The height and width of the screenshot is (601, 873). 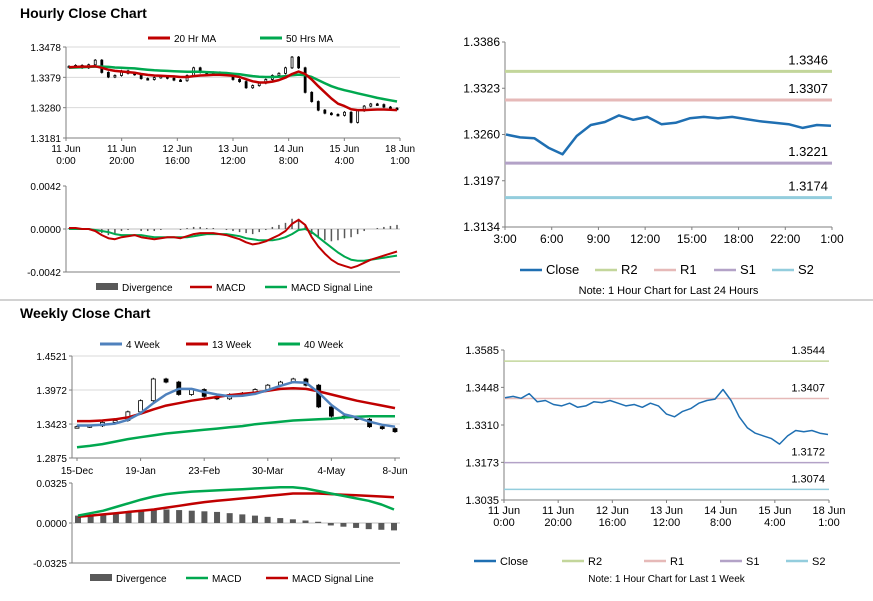 What do you see at coordinates (51, 357) in the screenshot?
I see `y-tick-label: 1.4521` at bounding box center [51, 357].